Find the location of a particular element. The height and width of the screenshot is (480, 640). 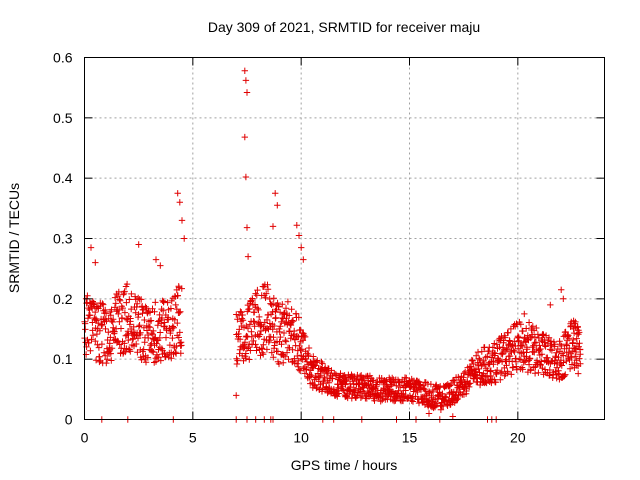

y-tick-label: 0.2 is located at coordinates (63, 299).